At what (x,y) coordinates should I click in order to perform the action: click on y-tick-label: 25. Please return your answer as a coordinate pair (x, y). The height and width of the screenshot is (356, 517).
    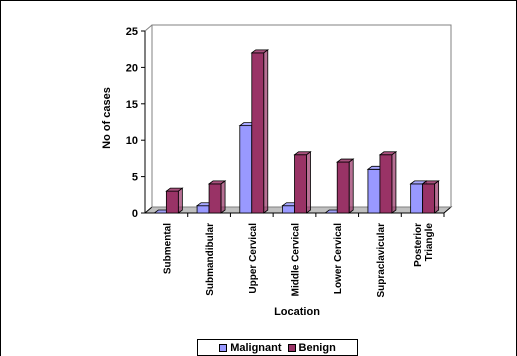
    Looking at the image, I should click on (132, 32).